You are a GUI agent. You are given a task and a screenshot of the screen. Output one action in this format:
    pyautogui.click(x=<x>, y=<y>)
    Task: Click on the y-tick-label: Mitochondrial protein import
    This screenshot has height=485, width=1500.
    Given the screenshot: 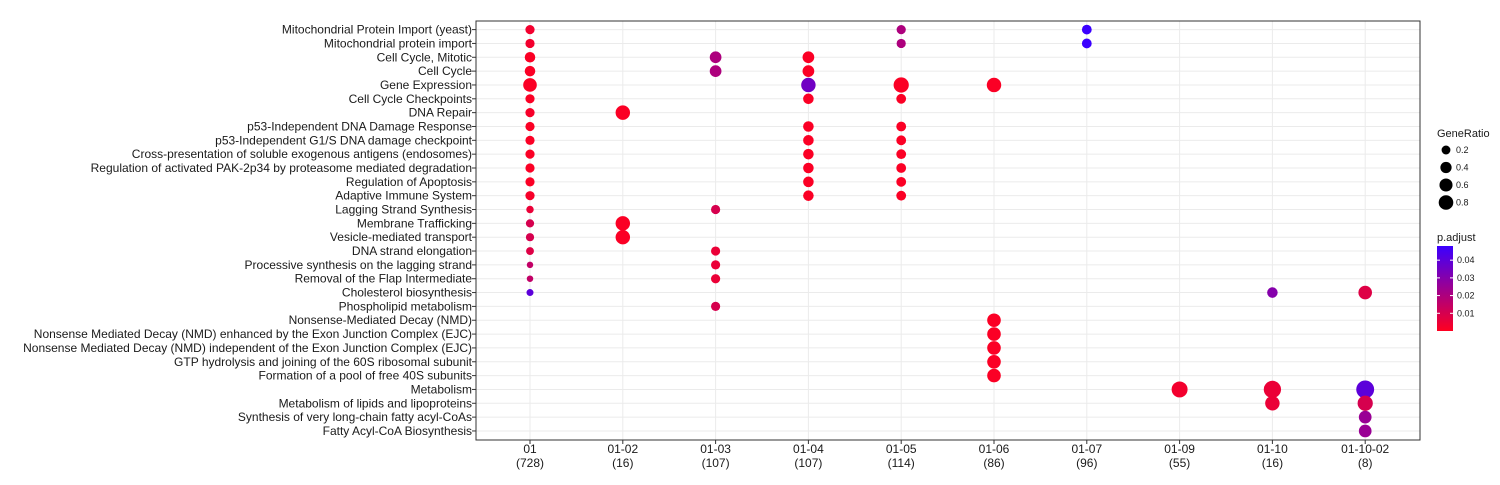 What is the action you would take?
    pyautogui.click(x=398, y=43)
    